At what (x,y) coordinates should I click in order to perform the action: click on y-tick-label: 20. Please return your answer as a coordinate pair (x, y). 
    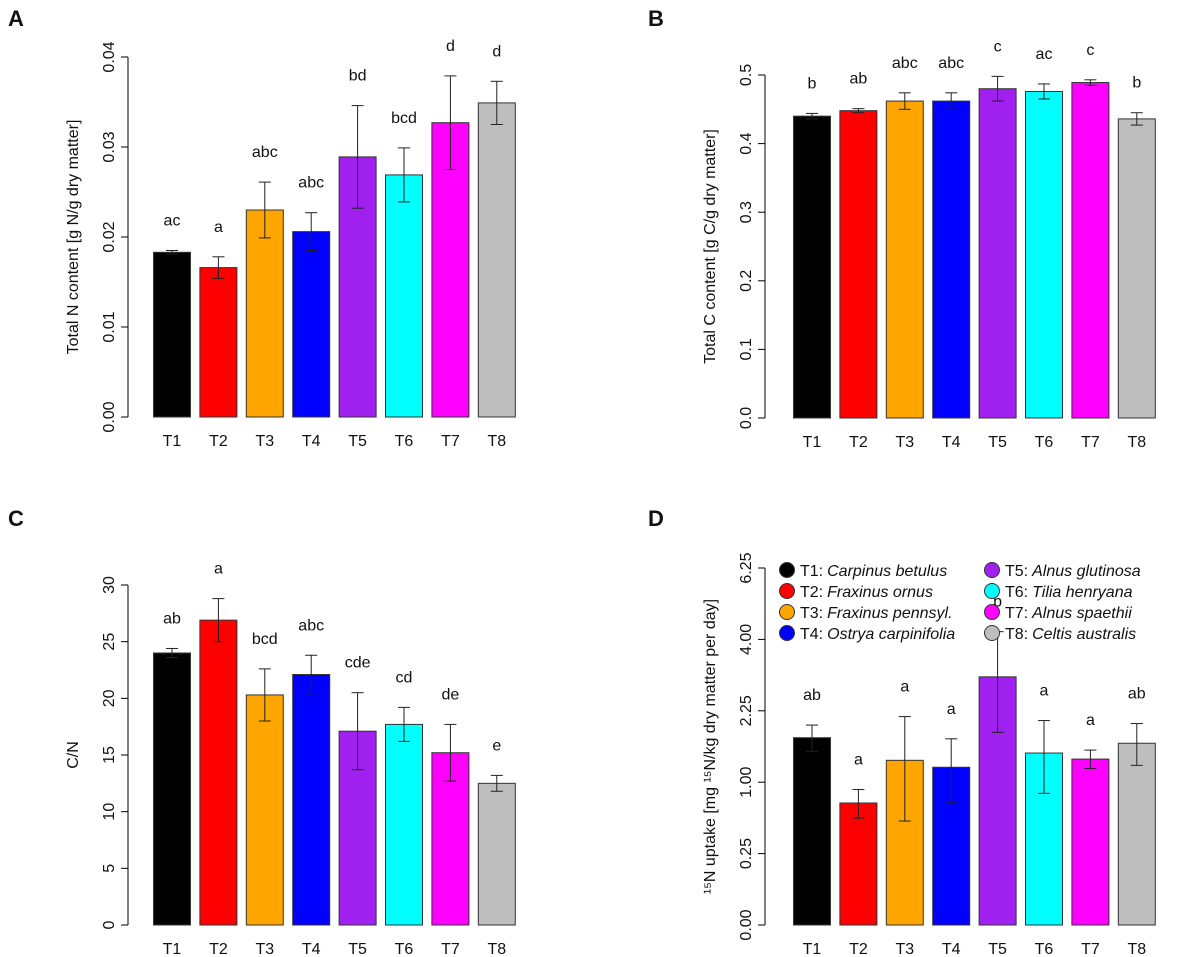
    Looking at the image, I should click on (109, 698).